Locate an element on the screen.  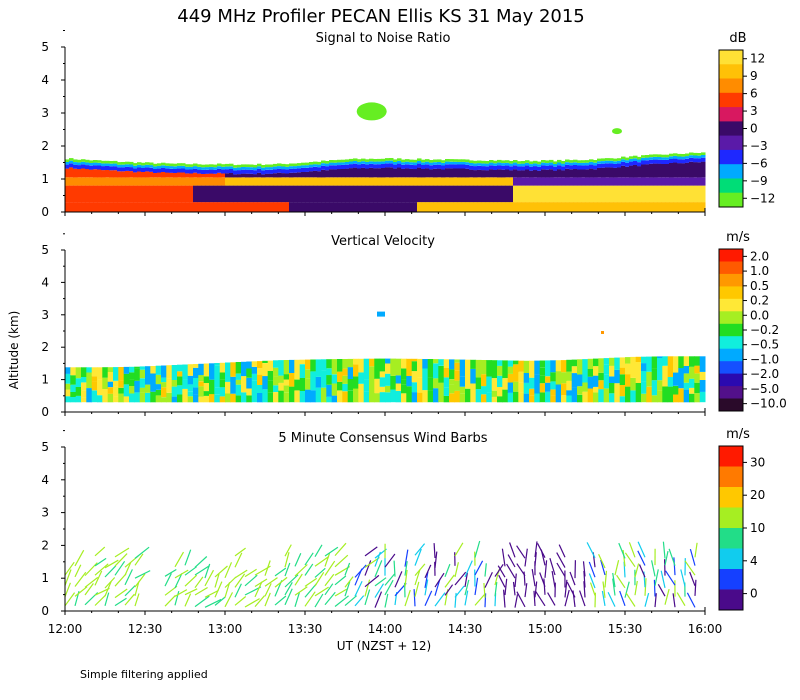
x-tick-label: 14:30 is located at coordinates (465, 629).